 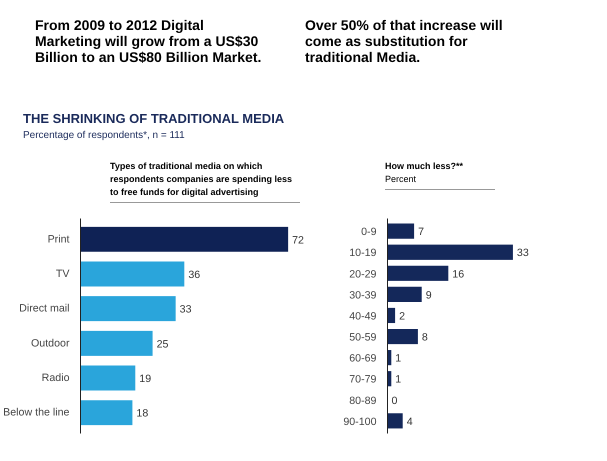 I want to click on y-tick-label: 10-19, so click(x=363, y=253).